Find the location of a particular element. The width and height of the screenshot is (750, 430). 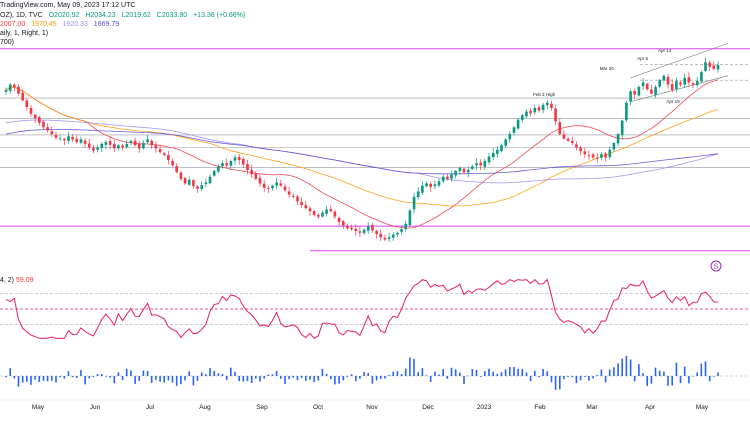

volume-pane is located at coordinates (375, 372).